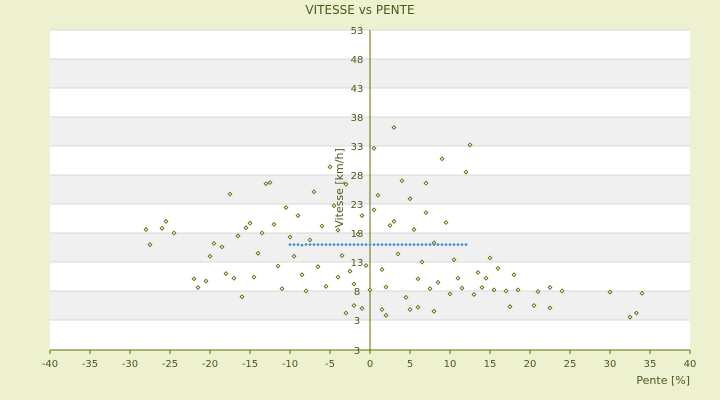 This screenshot has width=720, height=400. What do you see at coordinates (330, 364) in the screenshot?
I see `x-tick-label: -5` at bounding box center [330, 364].